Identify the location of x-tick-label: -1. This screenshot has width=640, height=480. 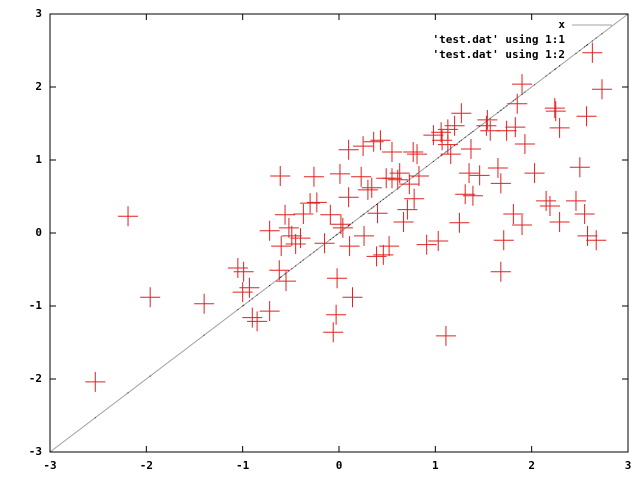
(243, 465).